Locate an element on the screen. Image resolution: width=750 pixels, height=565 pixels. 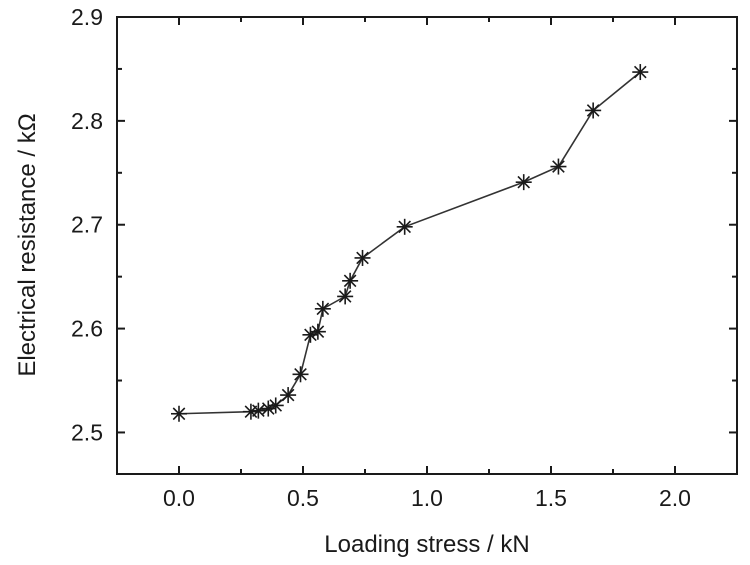
y-axis-title: Electrical resistance / kΩ is located at coordinates (27, 244).